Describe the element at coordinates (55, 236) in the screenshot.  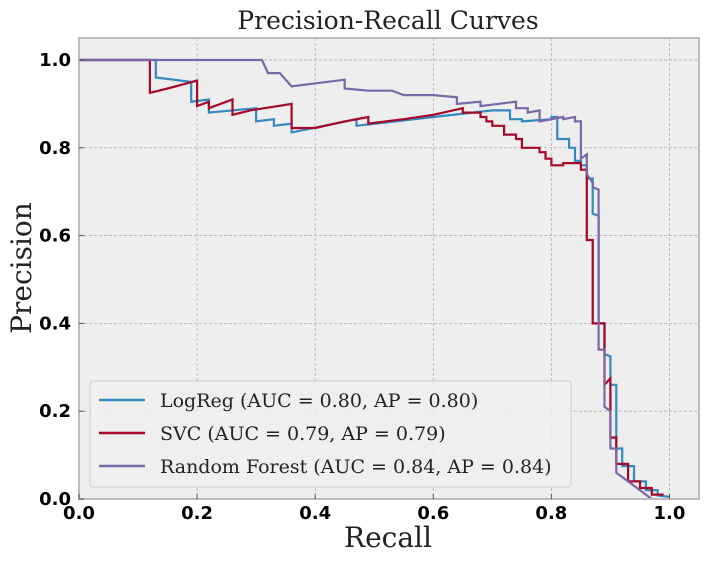
I see `y-tick-label: 0.6` at that location.